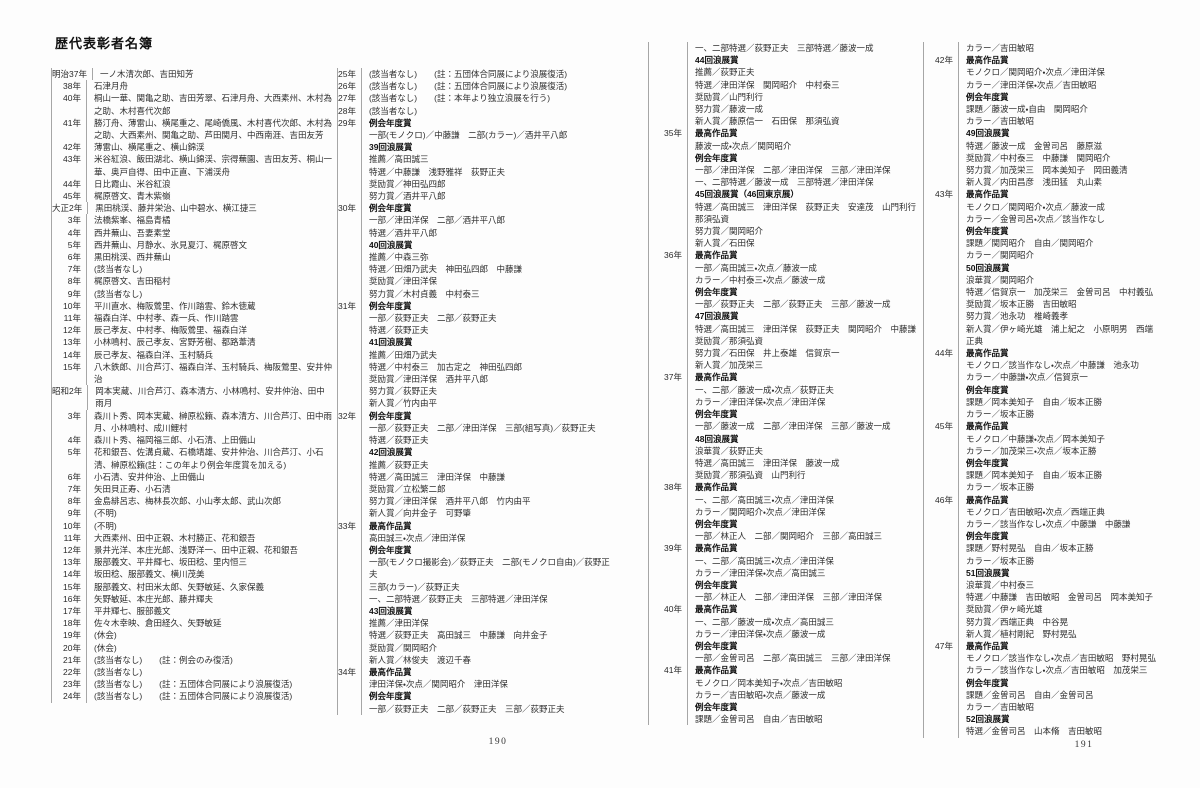 This screenshot has width=1200, height=788. I want to click on award-category-heading: 52回浪展賞, so click(988, 719).